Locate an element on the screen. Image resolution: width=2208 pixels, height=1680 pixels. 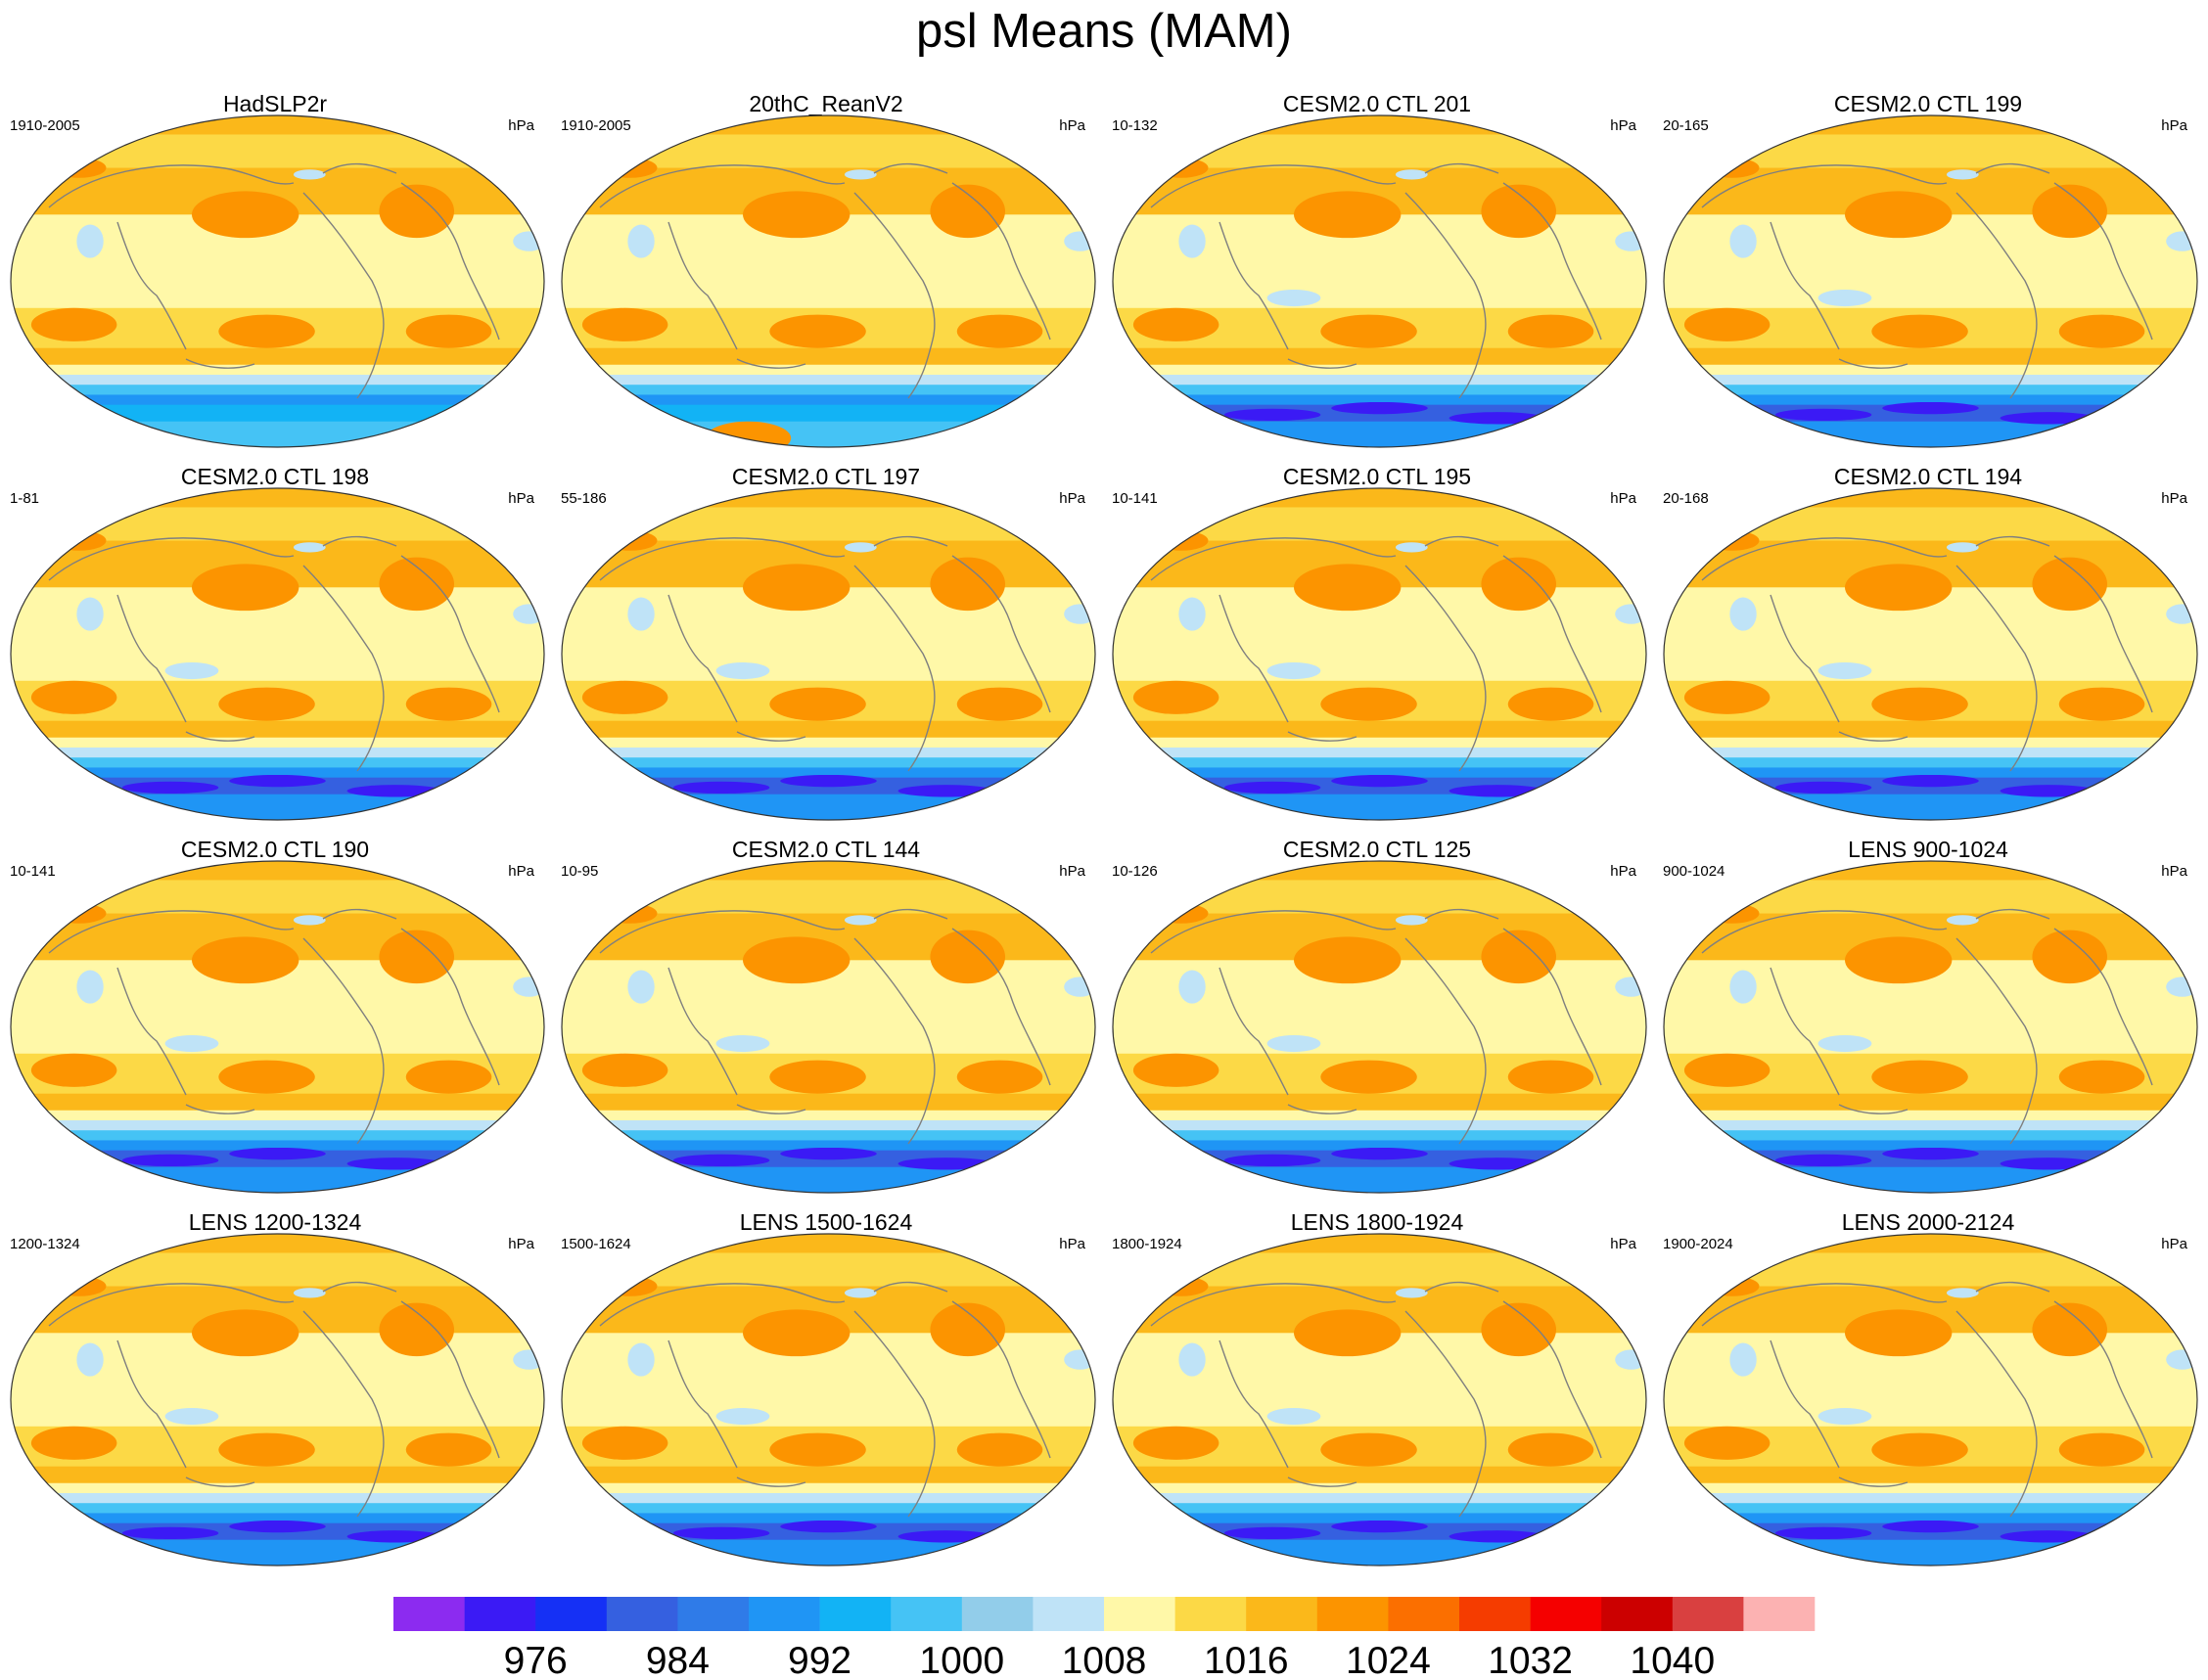
panel-title: CESM2.0 CTL 144 is located at coordinates (826, 849).